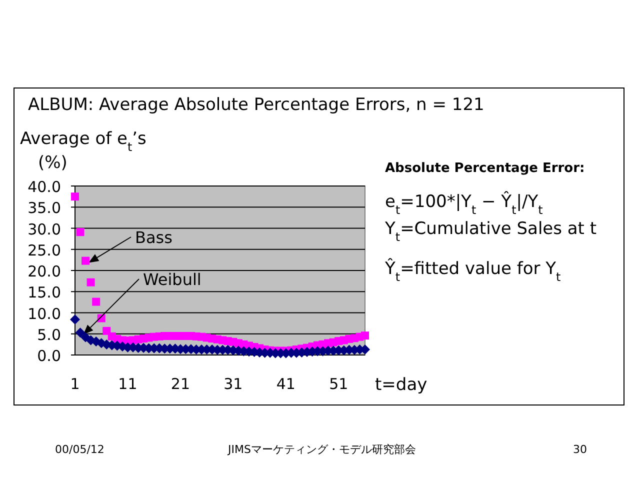 The height and width of the screenshot is (480, 640). I want to click on y-tick-label: 20.0, so click(44, 271).